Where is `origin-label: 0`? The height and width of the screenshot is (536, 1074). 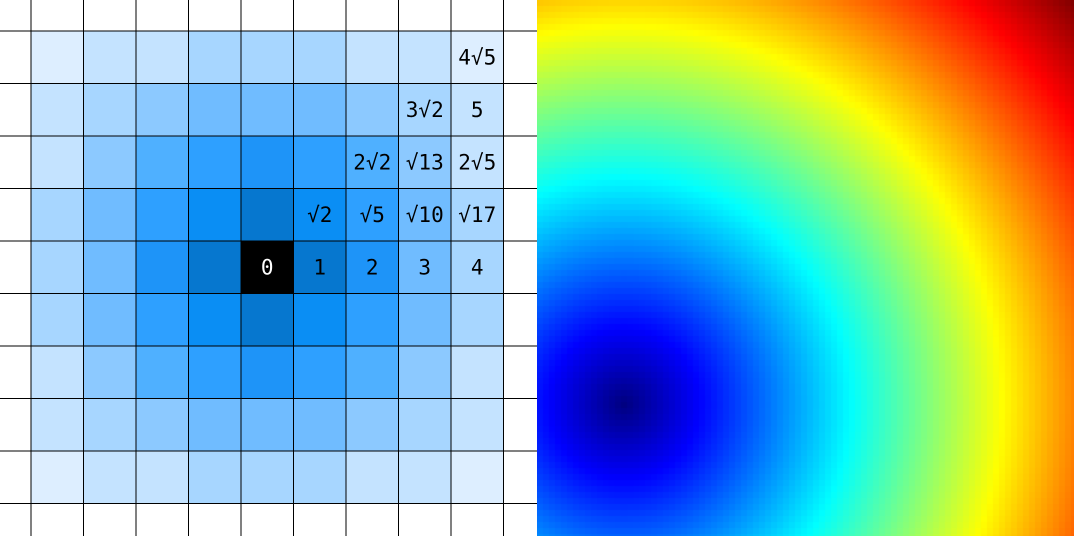
origin-label: 0 is located at coordinates (267, 267).